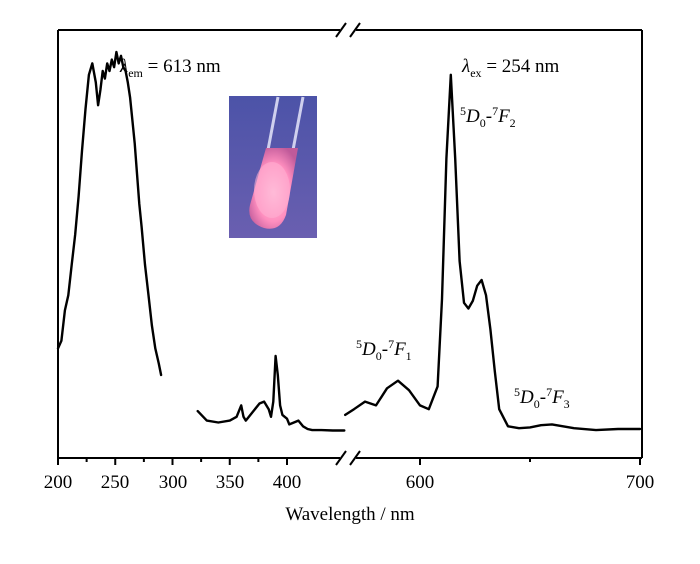  I want to click on excitation-series-left, so click(109, 213).